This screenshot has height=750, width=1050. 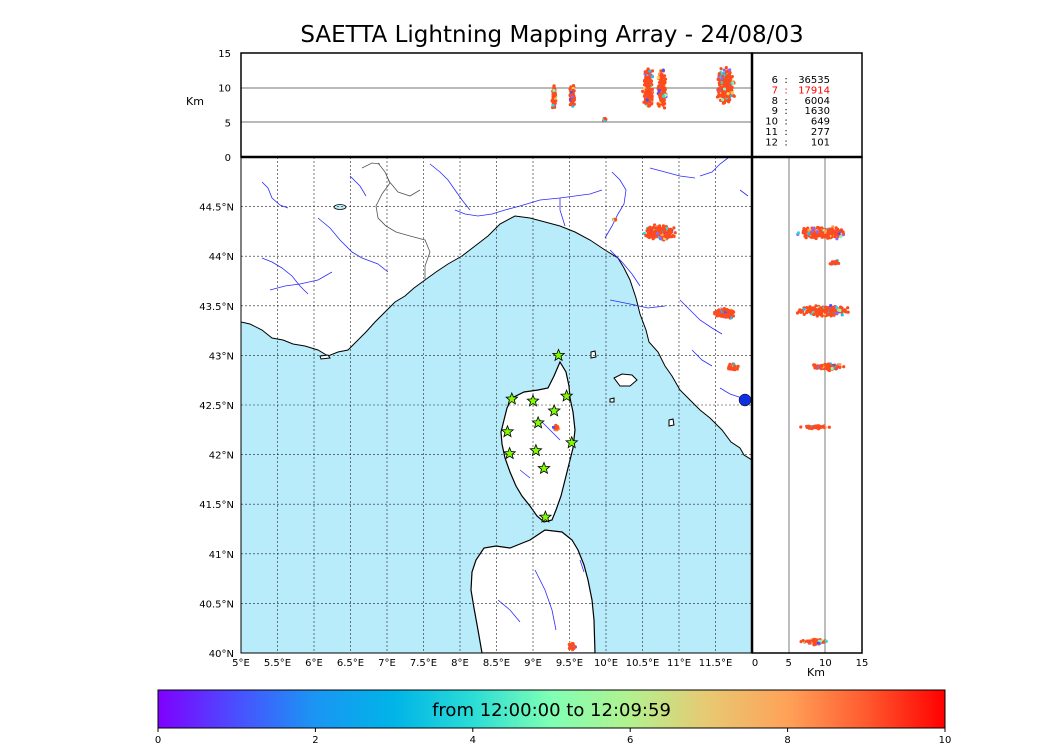 I want to click on station-count-value: 17914, so click(x=814, y=90).